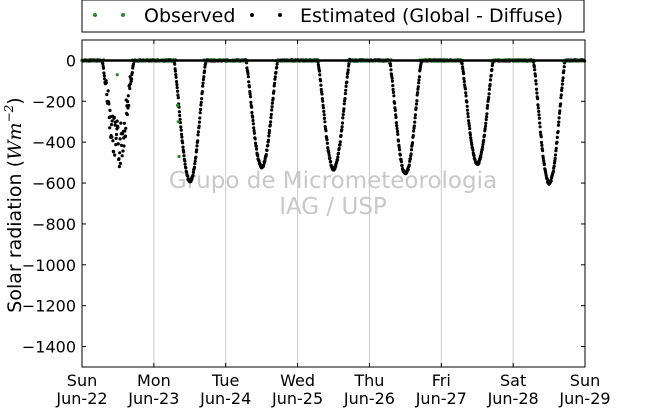 The height and width of the screenshot is (409, 650). I want to click on y-tick-label: −1400, so click(49, 347).